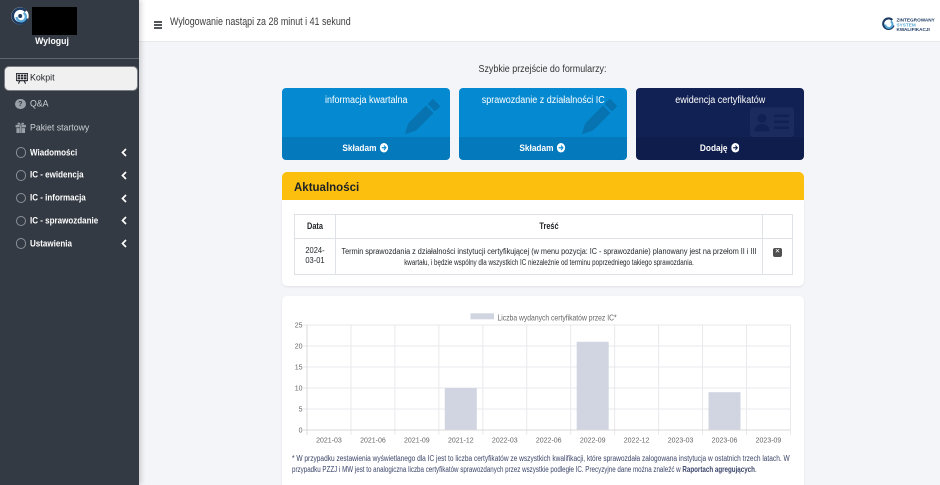 This screenshot has width=940, height=485. What do you see at coordinates (913, 29) in the screenshot?
I see `svg-text: KWALIFIKACJI` at bounding box center [913, 29].